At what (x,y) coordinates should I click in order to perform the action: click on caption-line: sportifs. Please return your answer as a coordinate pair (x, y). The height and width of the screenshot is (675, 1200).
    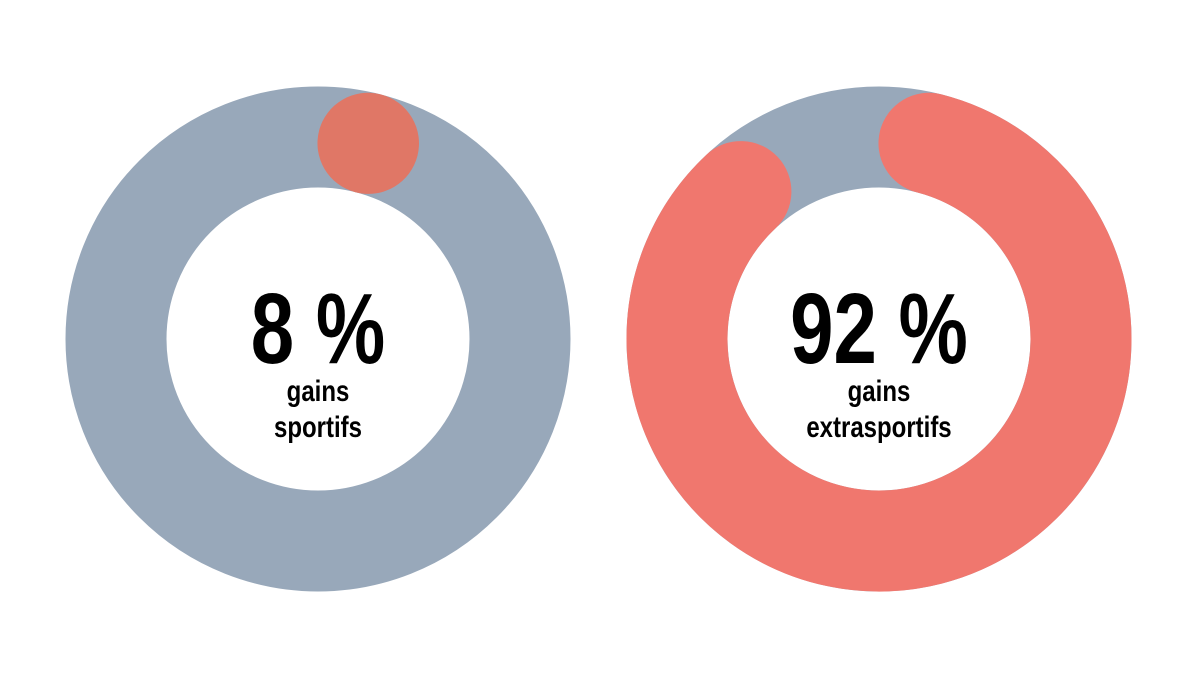
    Looking at the image, I should click on (318, 426).